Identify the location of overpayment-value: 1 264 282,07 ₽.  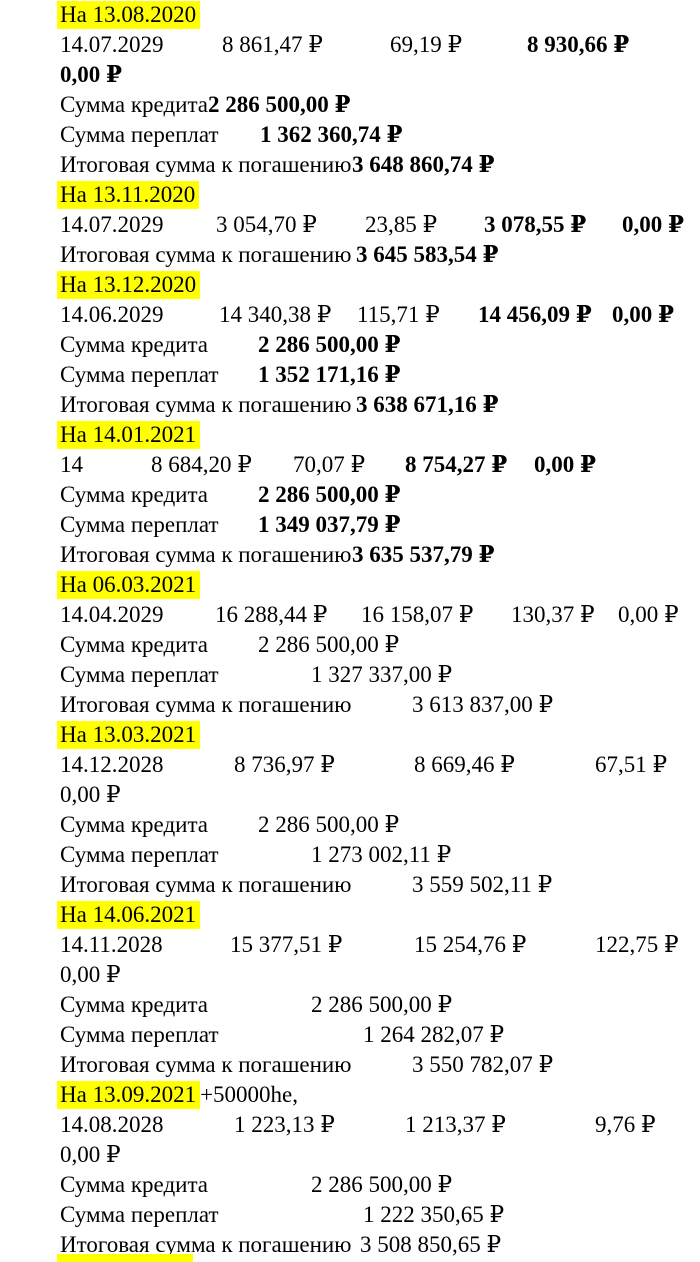
(434, 1034).